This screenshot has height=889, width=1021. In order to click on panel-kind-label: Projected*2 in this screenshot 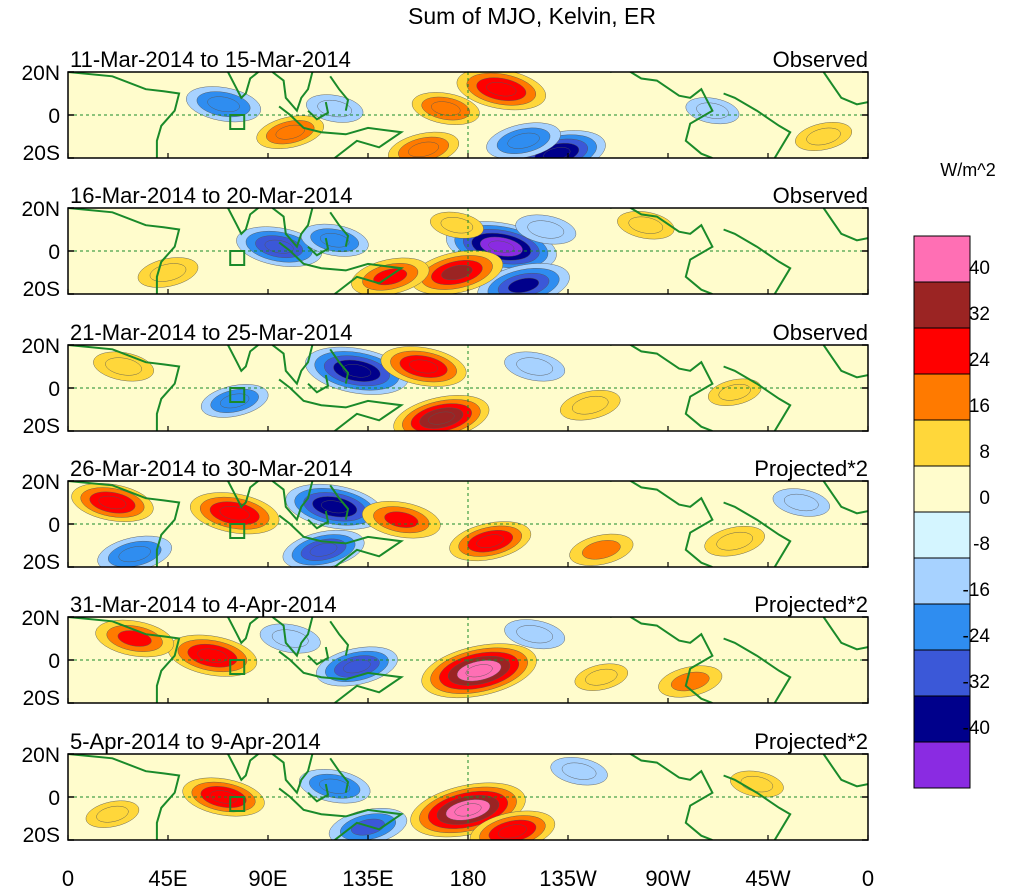, I will do `click(811, 604)`.